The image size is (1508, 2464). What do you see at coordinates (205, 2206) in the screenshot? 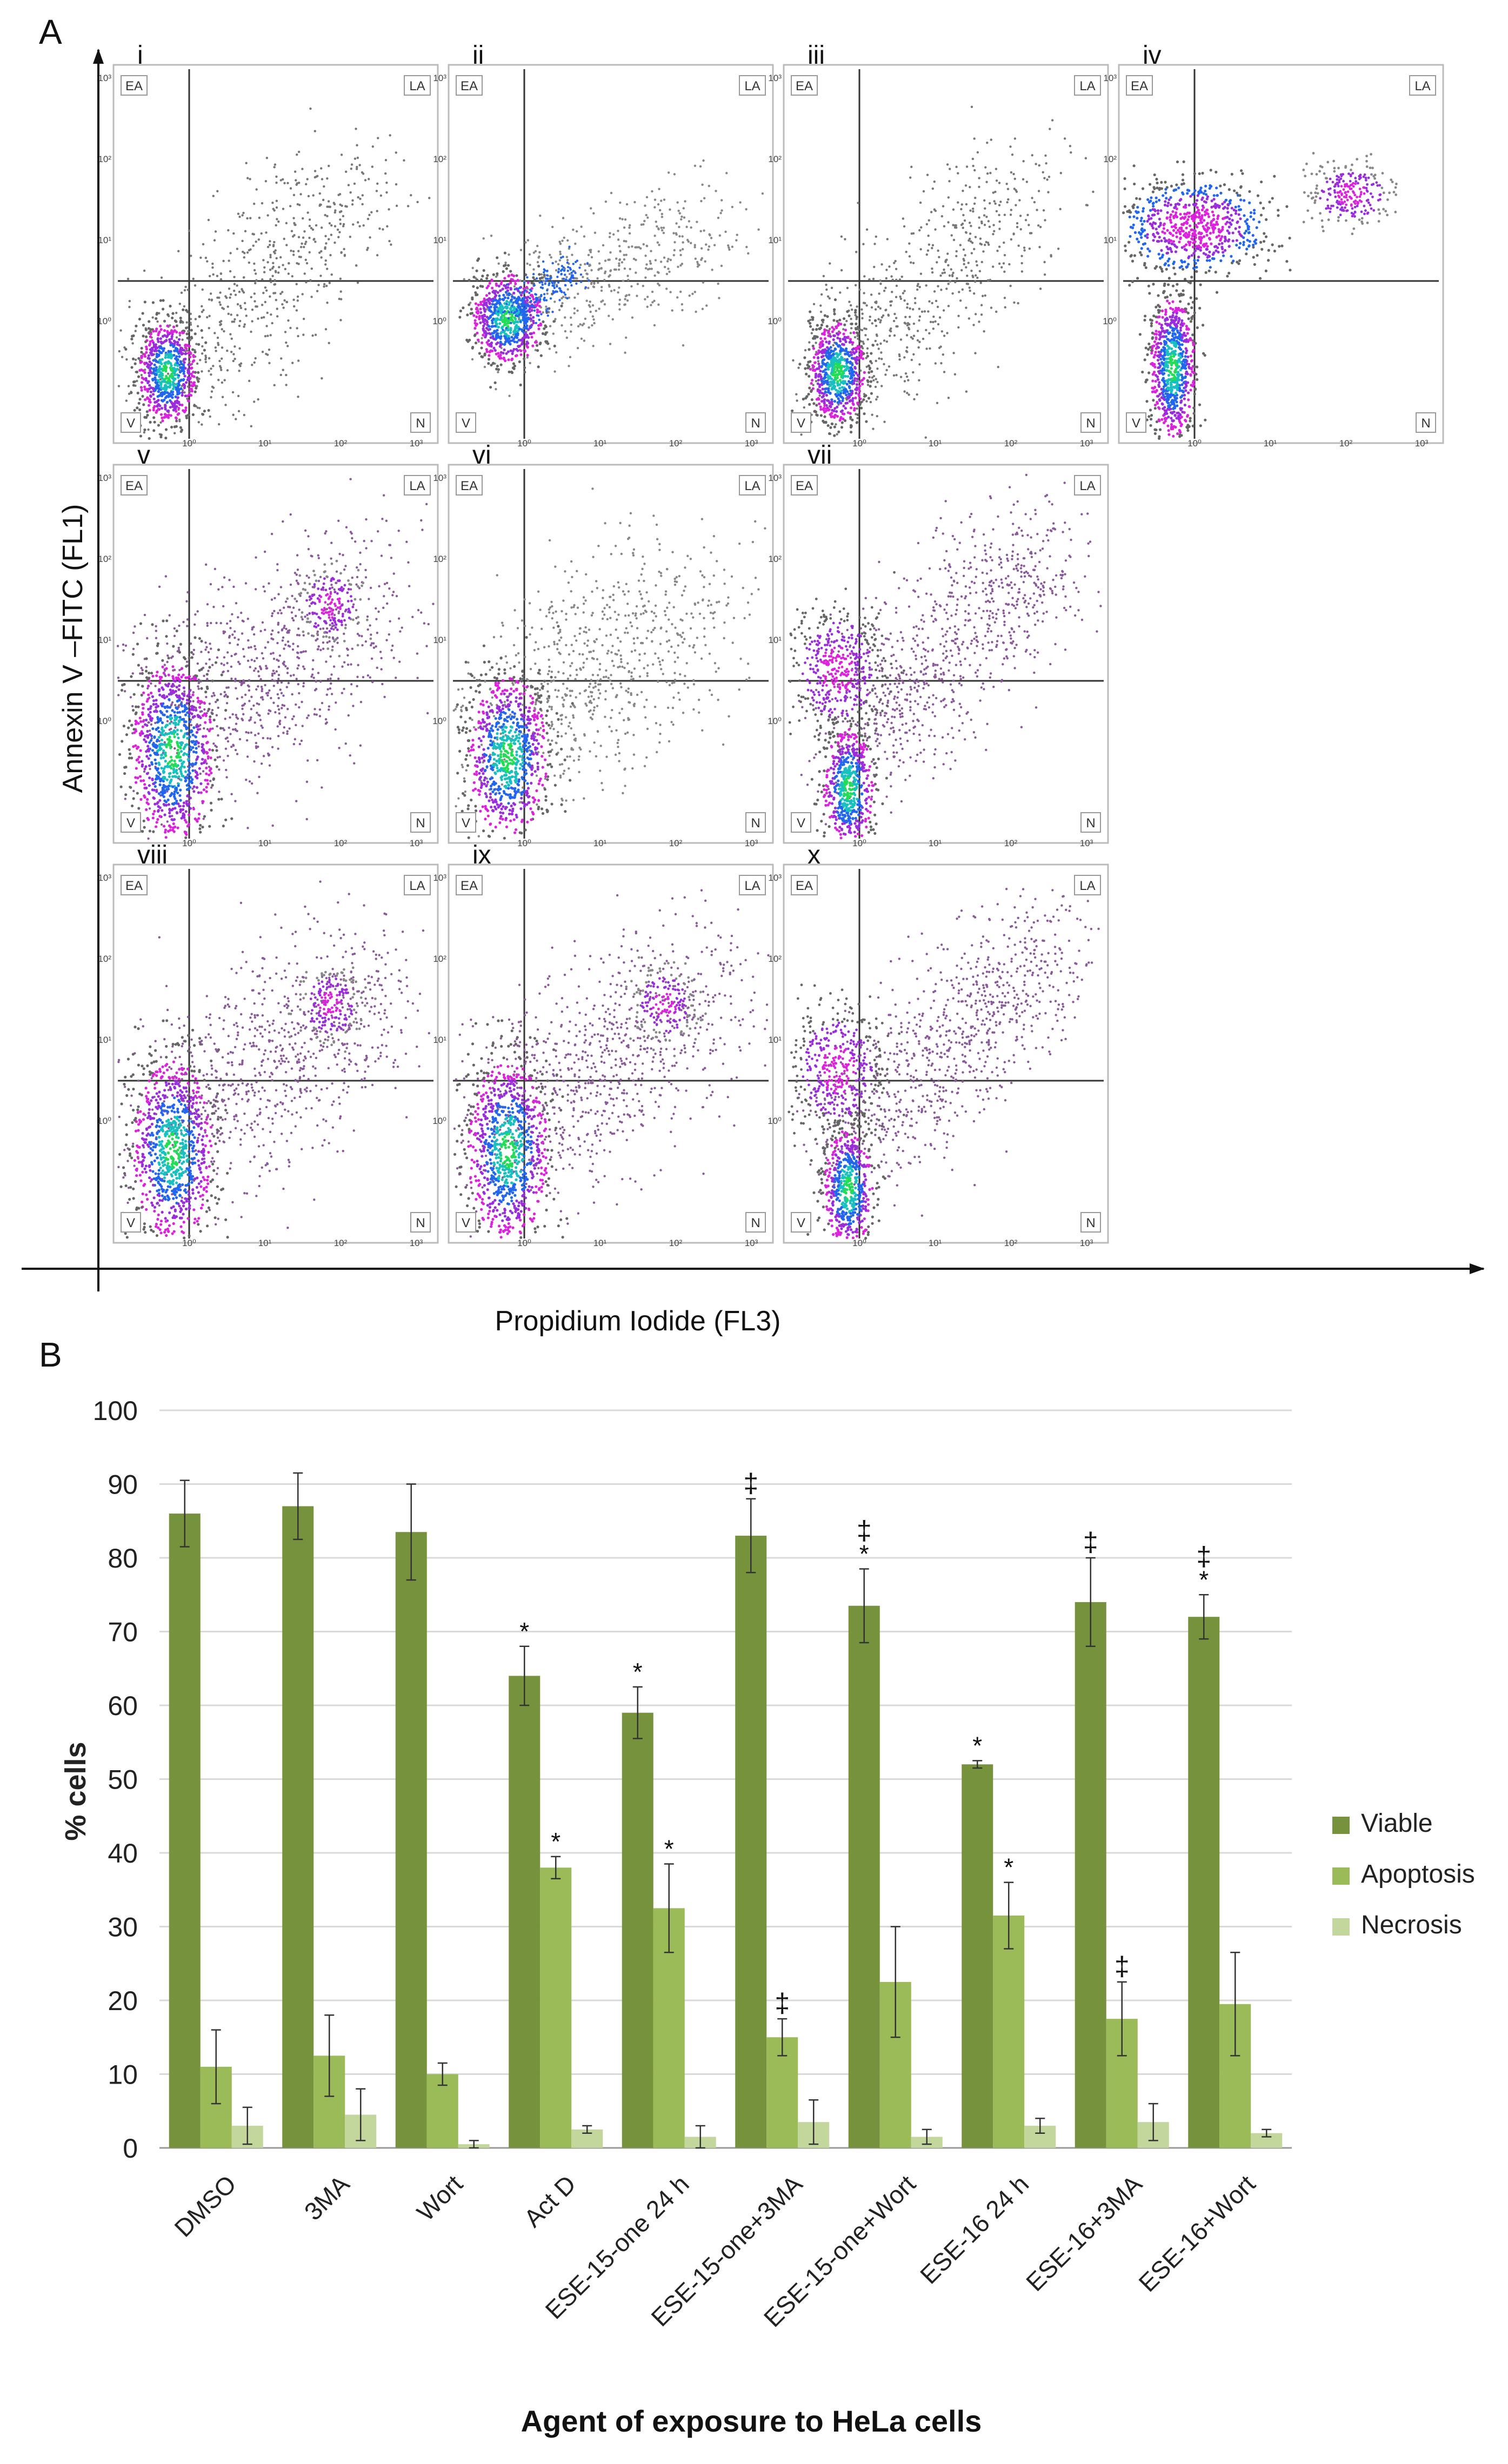
I see `x-tick-label: DMSO` at bounding box center [205, 2206].